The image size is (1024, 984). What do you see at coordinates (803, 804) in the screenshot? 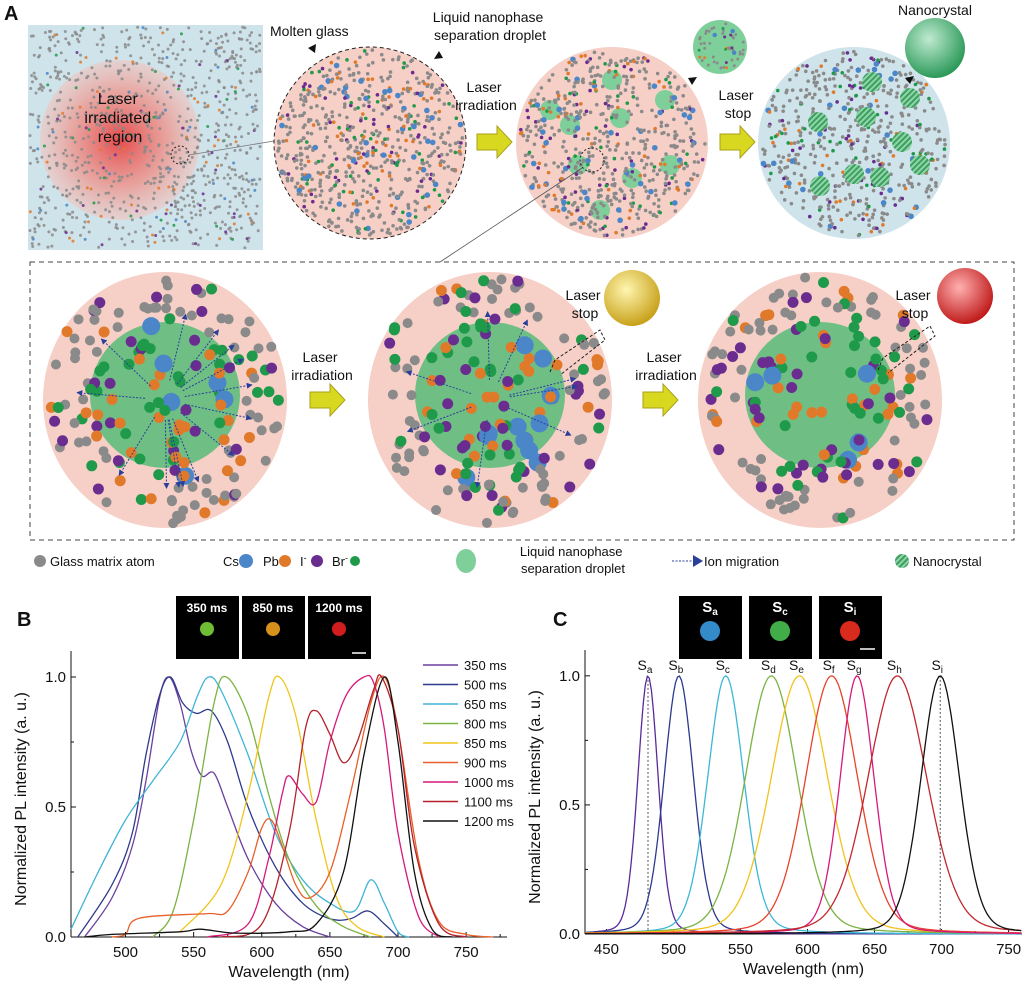
I see `series-line-Se` at bounding box center [803, 804].